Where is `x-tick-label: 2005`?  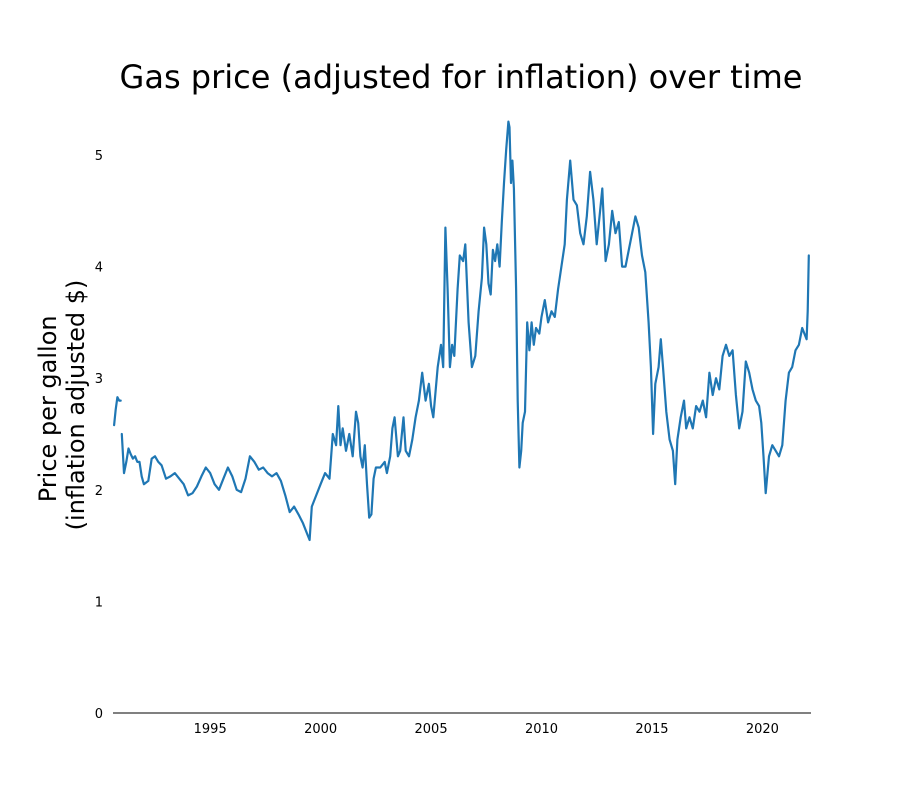 x-tick-label: 2005 is located at coordinates (431, 729).